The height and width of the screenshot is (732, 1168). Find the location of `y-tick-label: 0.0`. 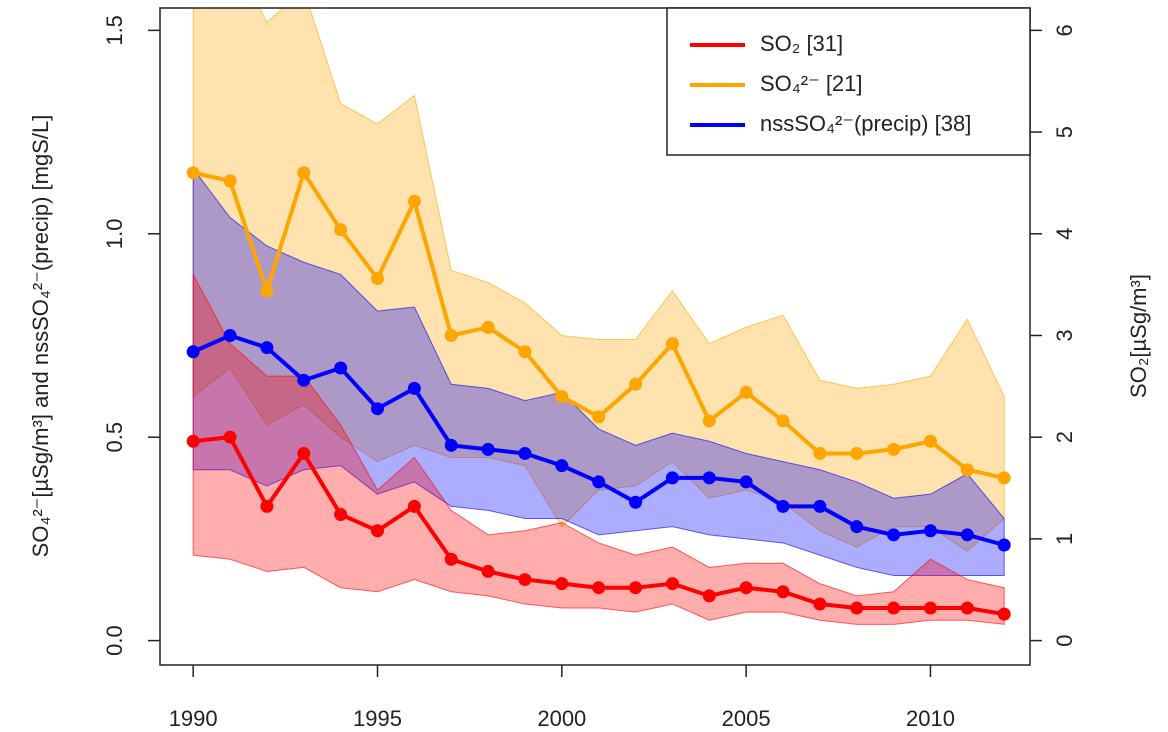

y-tick-label: 0.0 is located at coordinates (114, 640).